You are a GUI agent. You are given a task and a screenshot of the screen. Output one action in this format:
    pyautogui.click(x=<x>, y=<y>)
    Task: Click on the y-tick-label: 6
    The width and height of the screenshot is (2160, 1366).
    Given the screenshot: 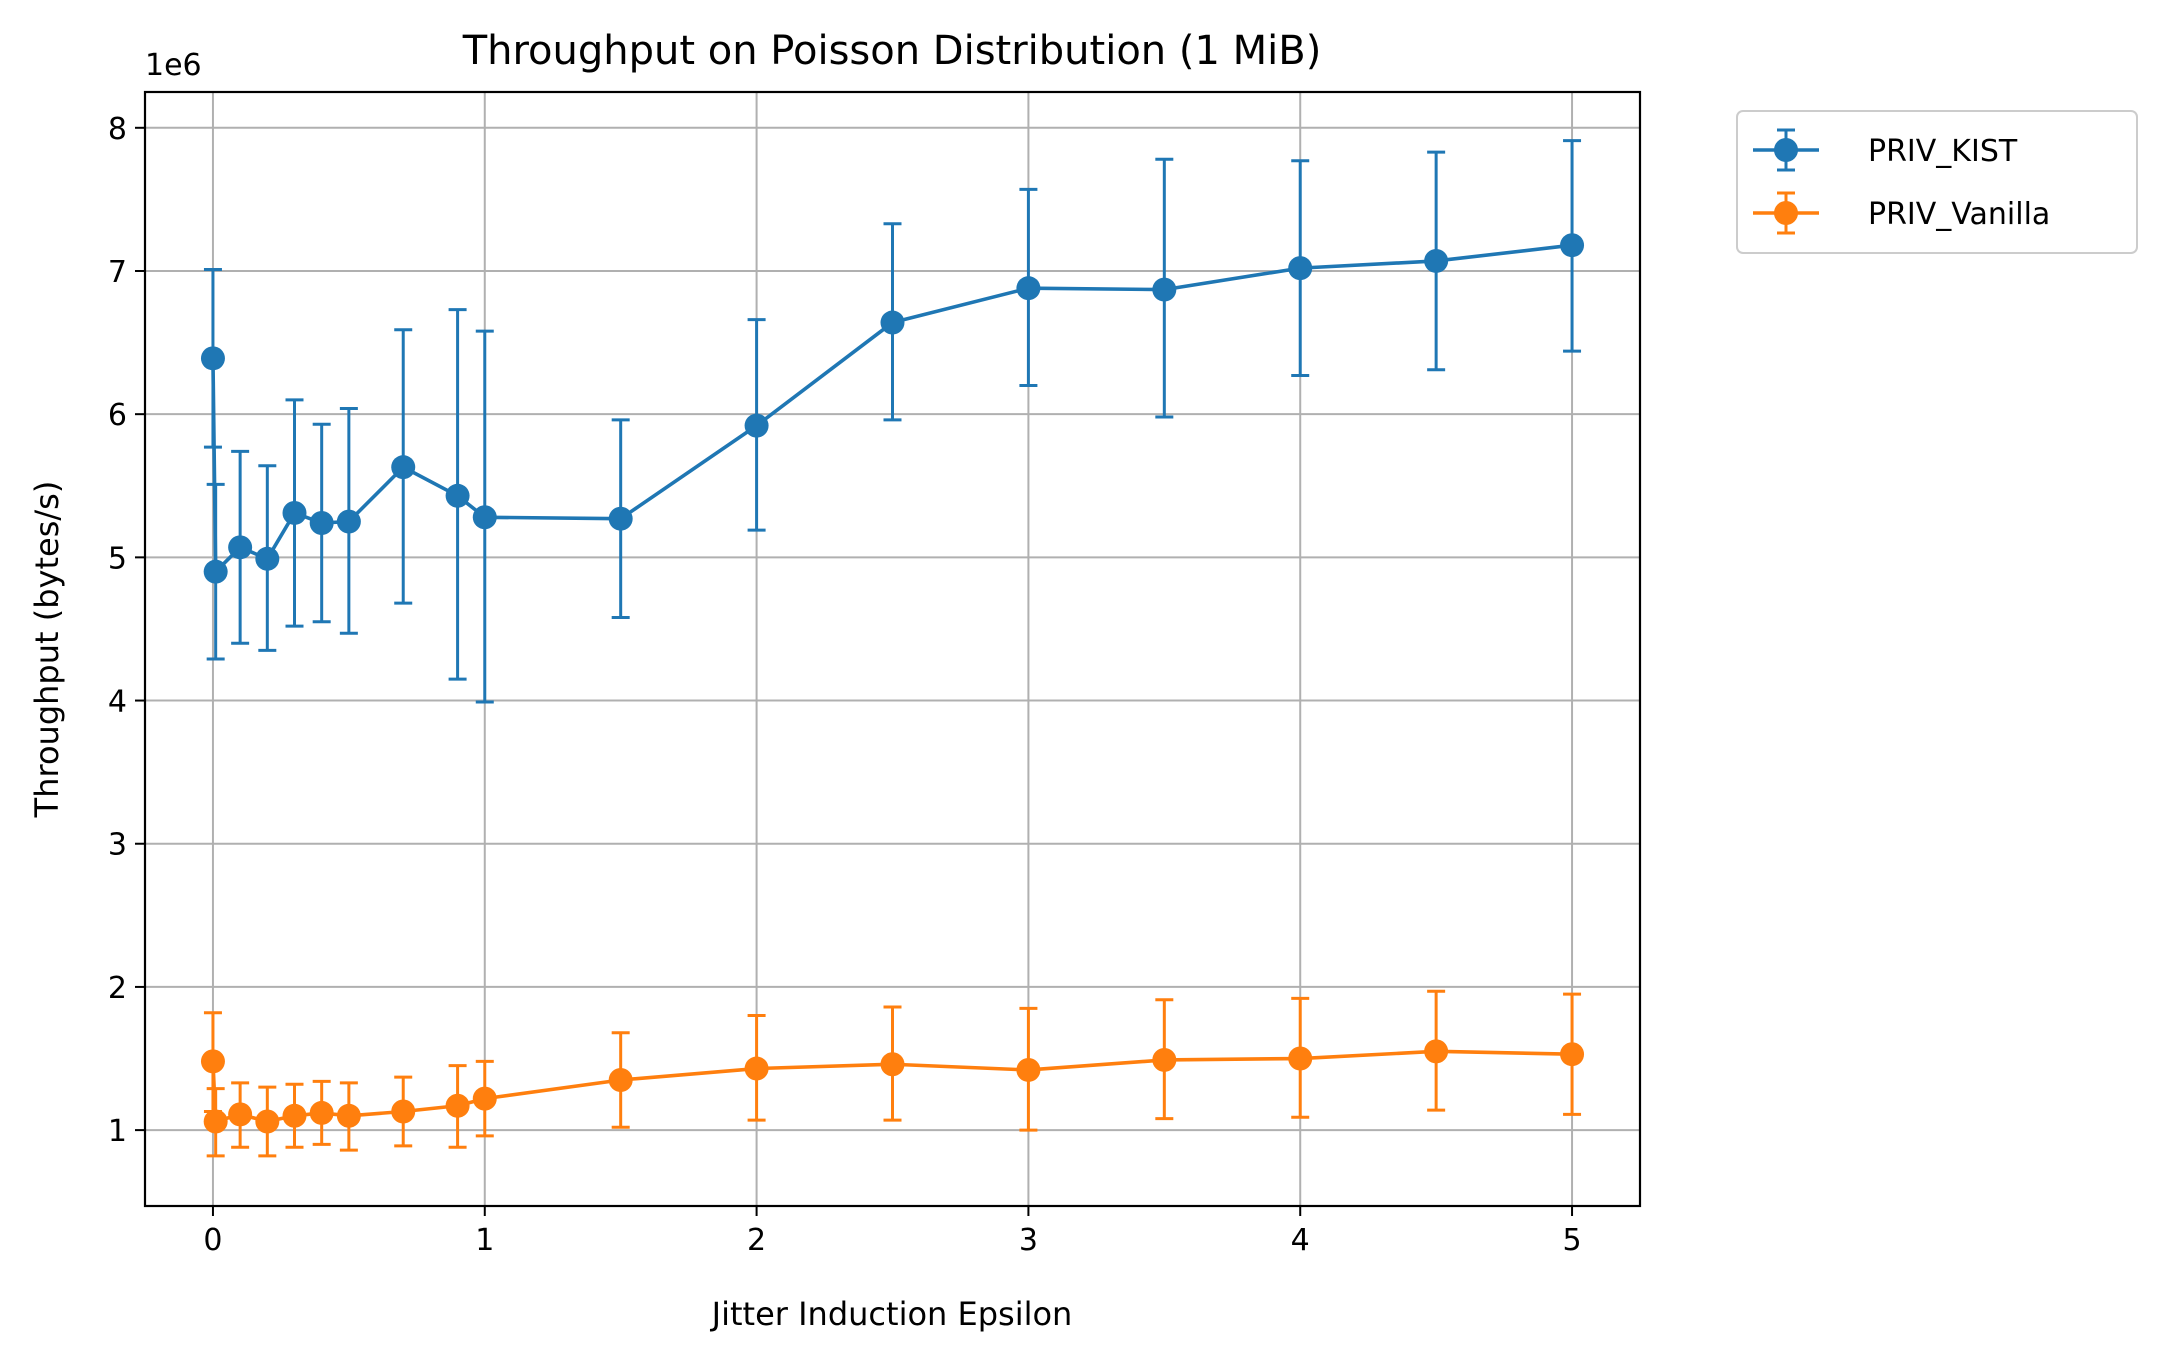 What is the action you would take?
    pyautogui.click(x=117, y=415)
    